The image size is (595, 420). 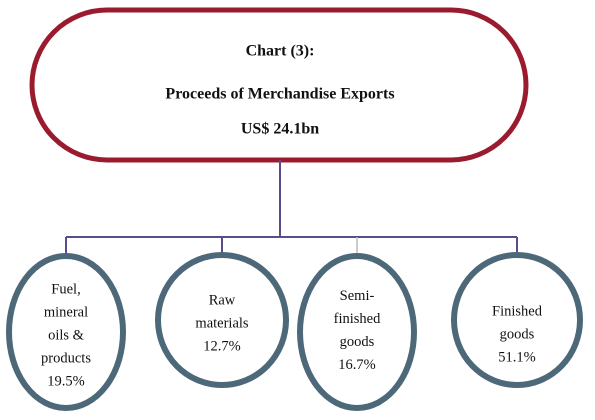 What do you see at coordinates (65, 381) in the screenshot?
I see `node-value: 19.5%` at bounding box center [65, 381].